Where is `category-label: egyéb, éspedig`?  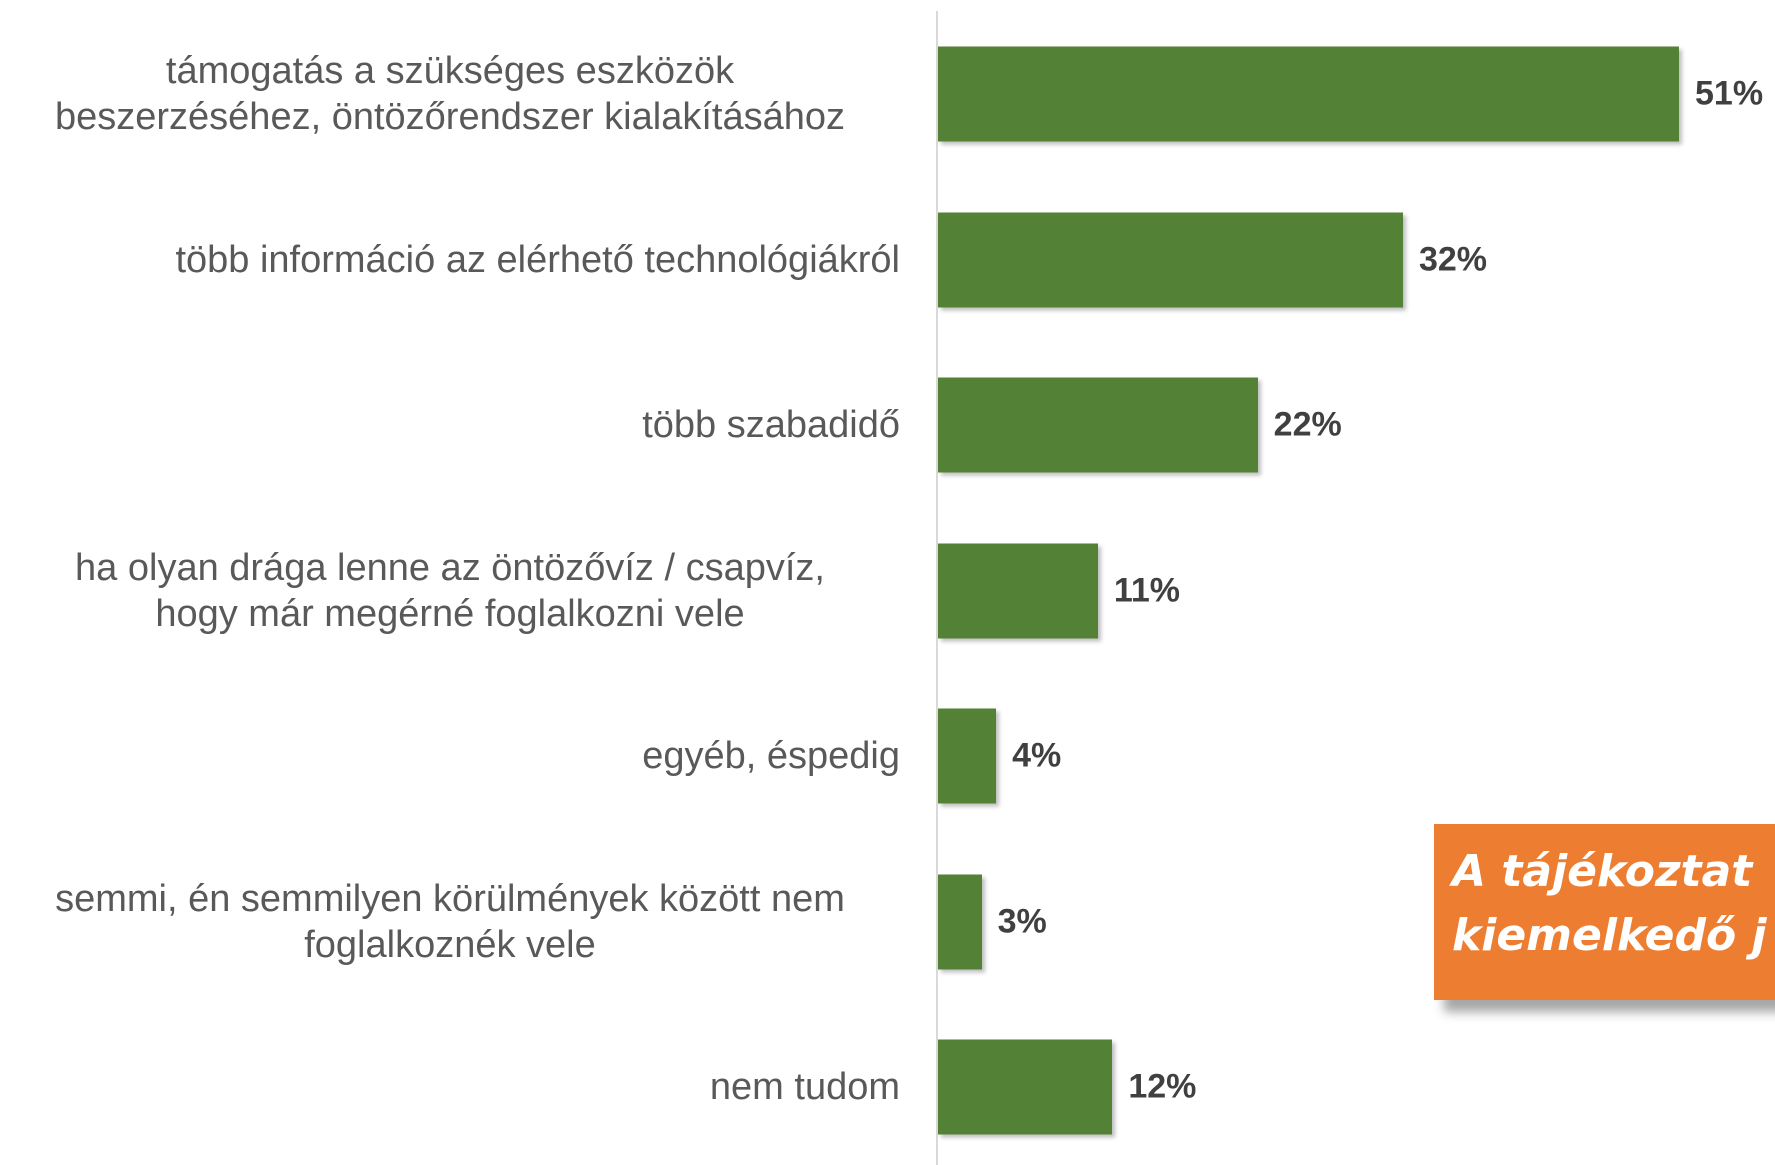
category-label: egyéb, éspedig is located at coordinates (771, 756).